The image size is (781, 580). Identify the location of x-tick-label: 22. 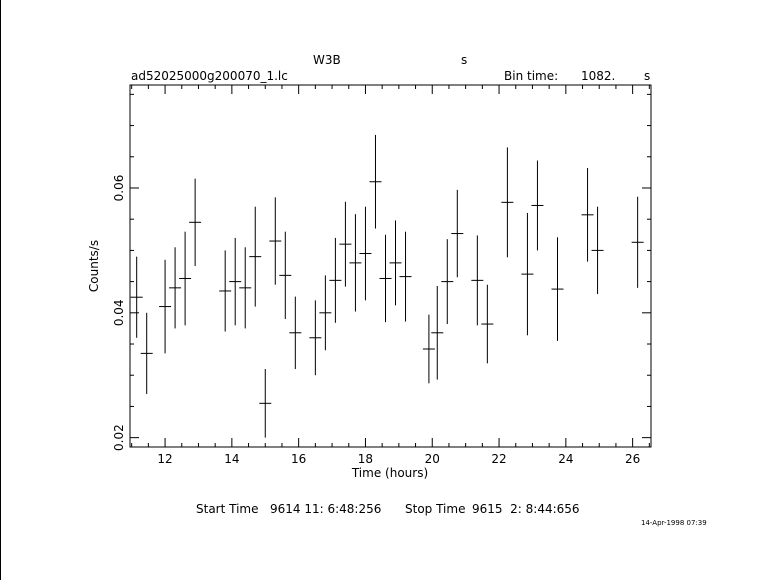
(498, 459).